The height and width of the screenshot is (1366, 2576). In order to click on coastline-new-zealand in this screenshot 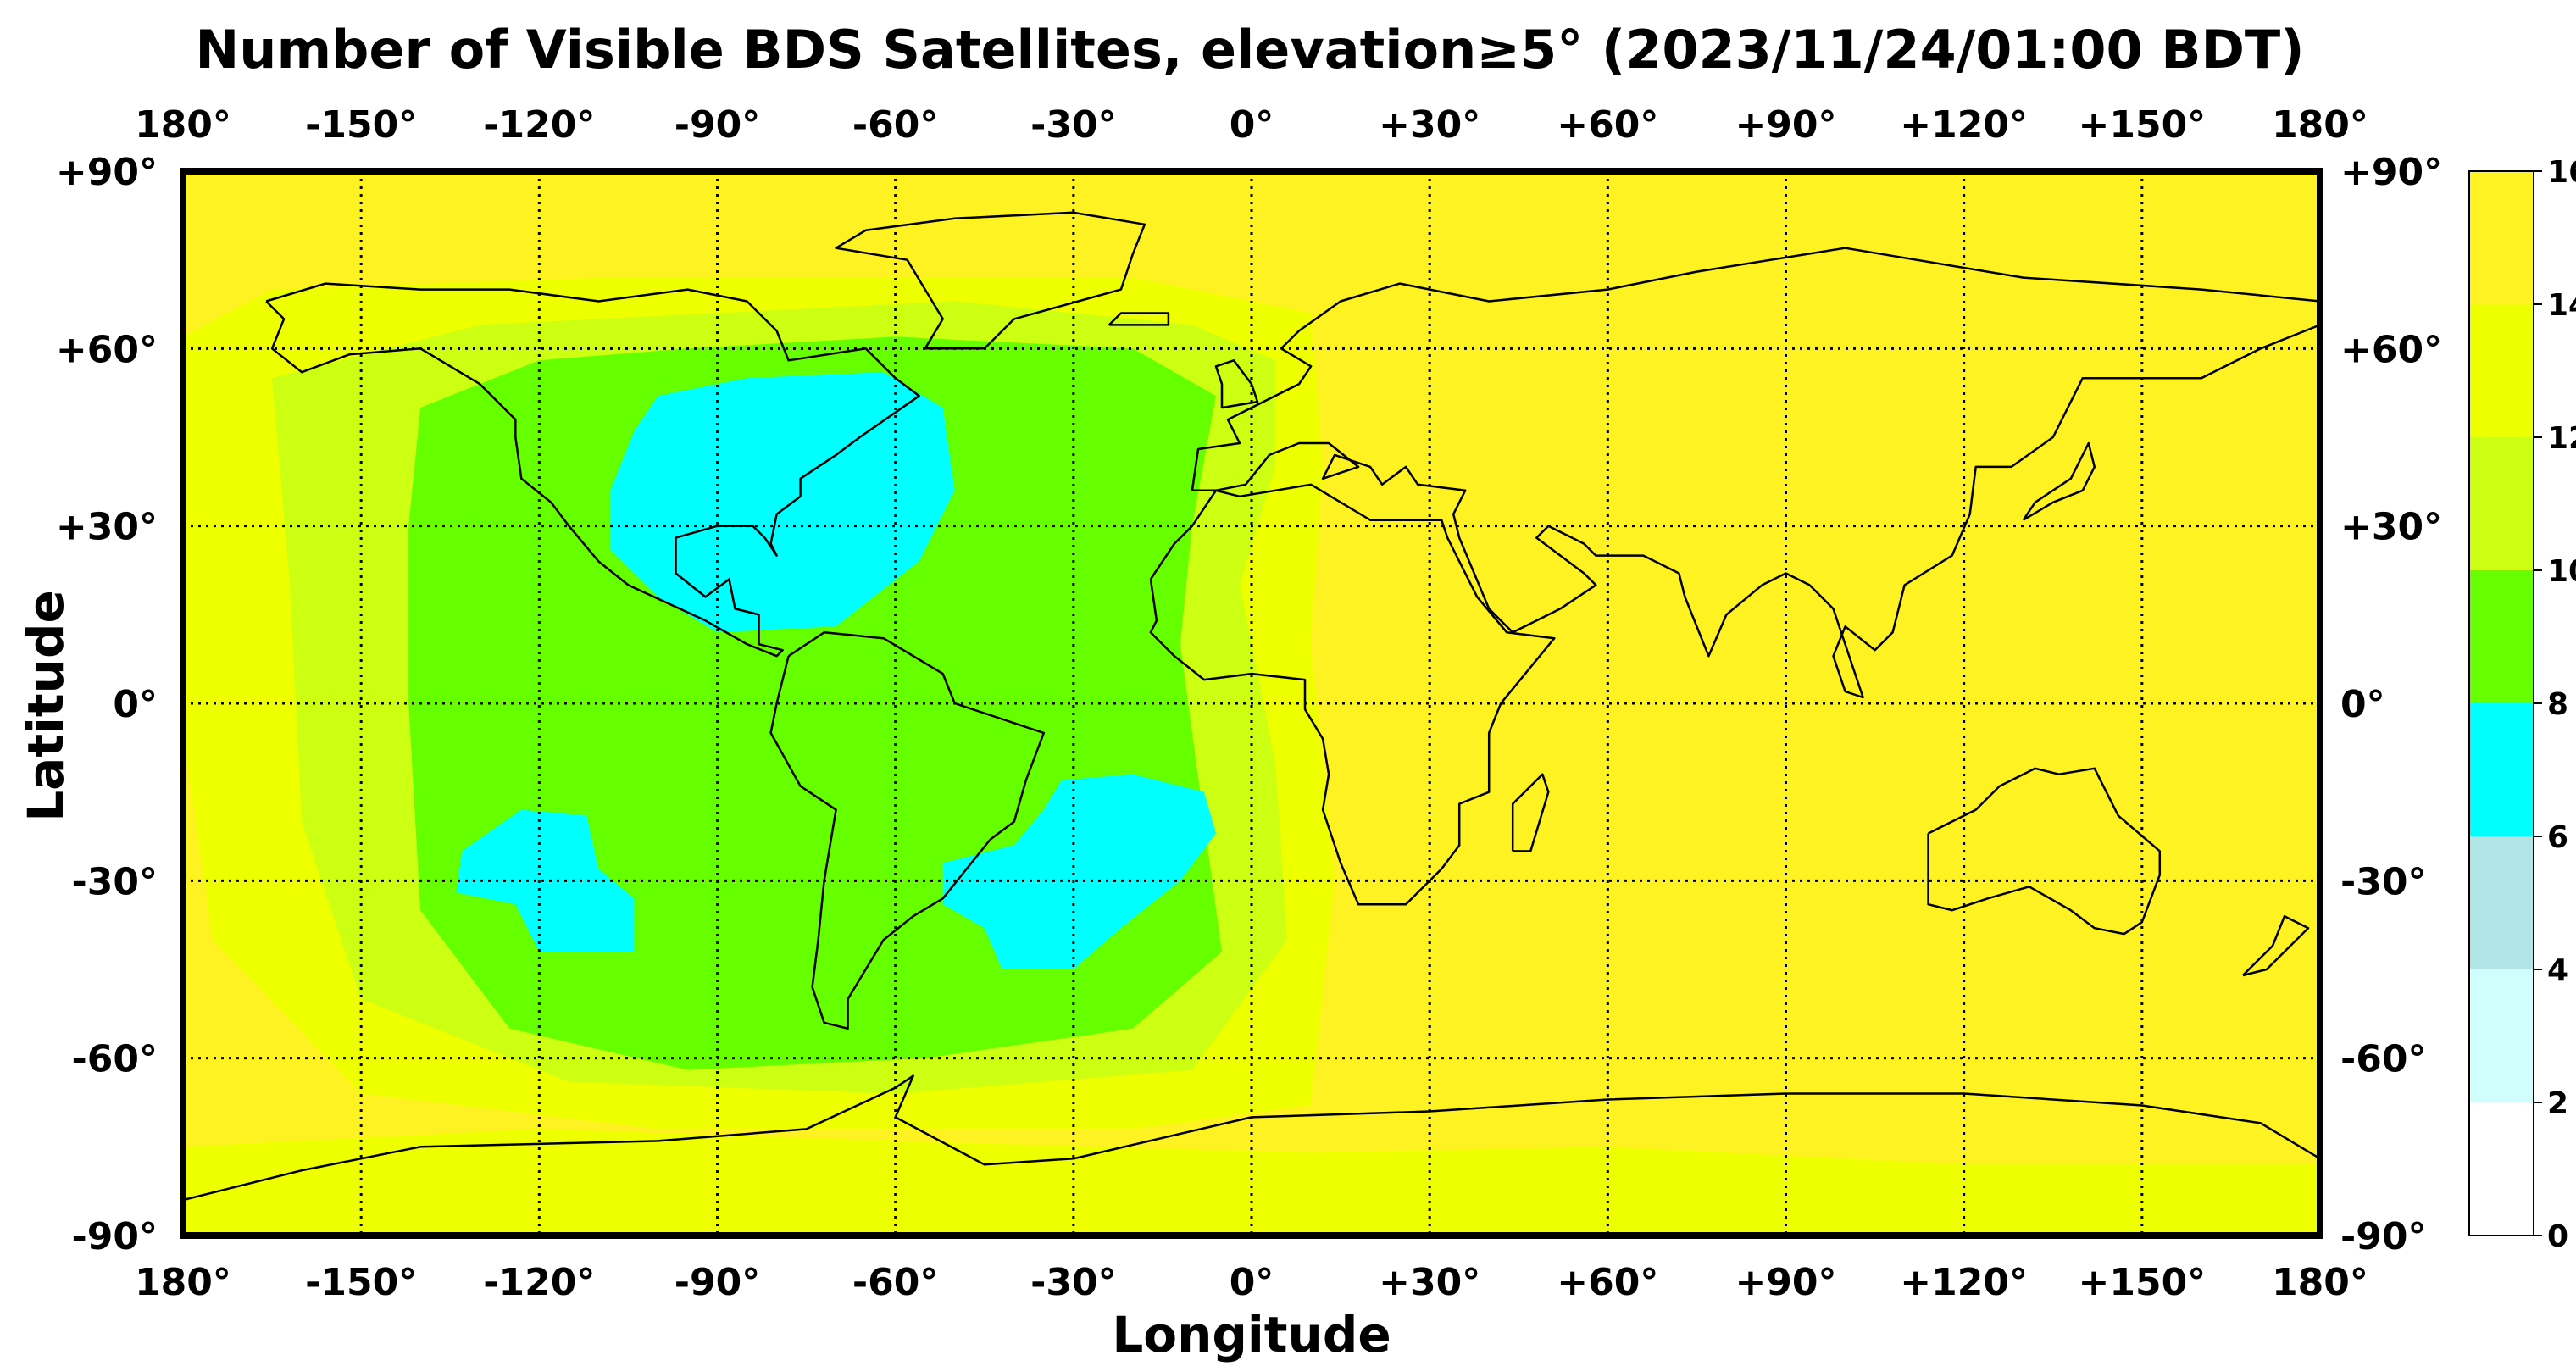, I will do `click(2276, 945)`.